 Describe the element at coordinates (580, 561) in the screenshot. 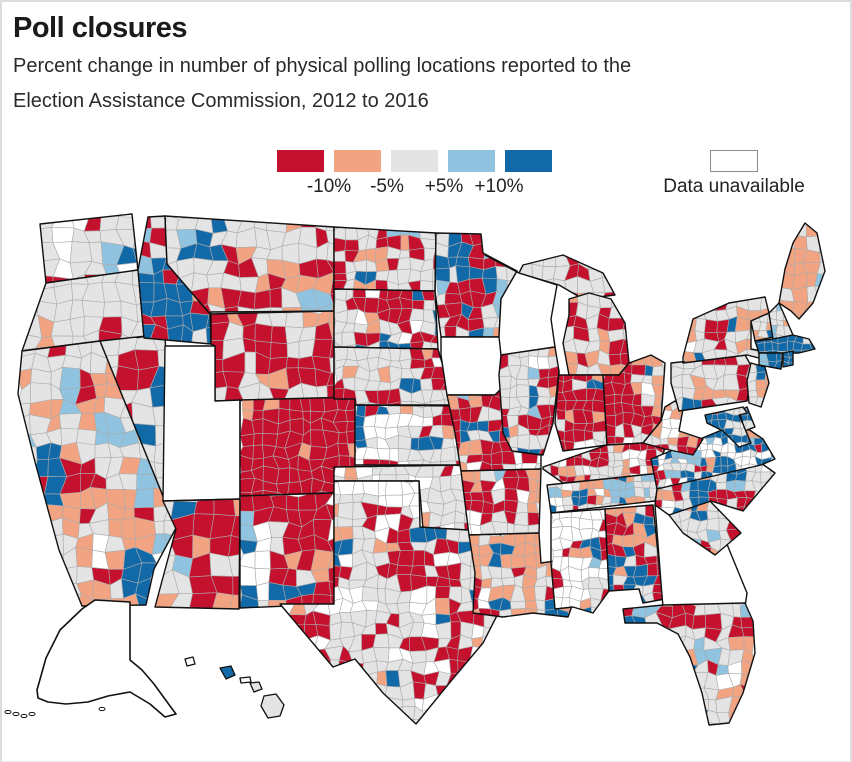

I see `state-ms` at that location.